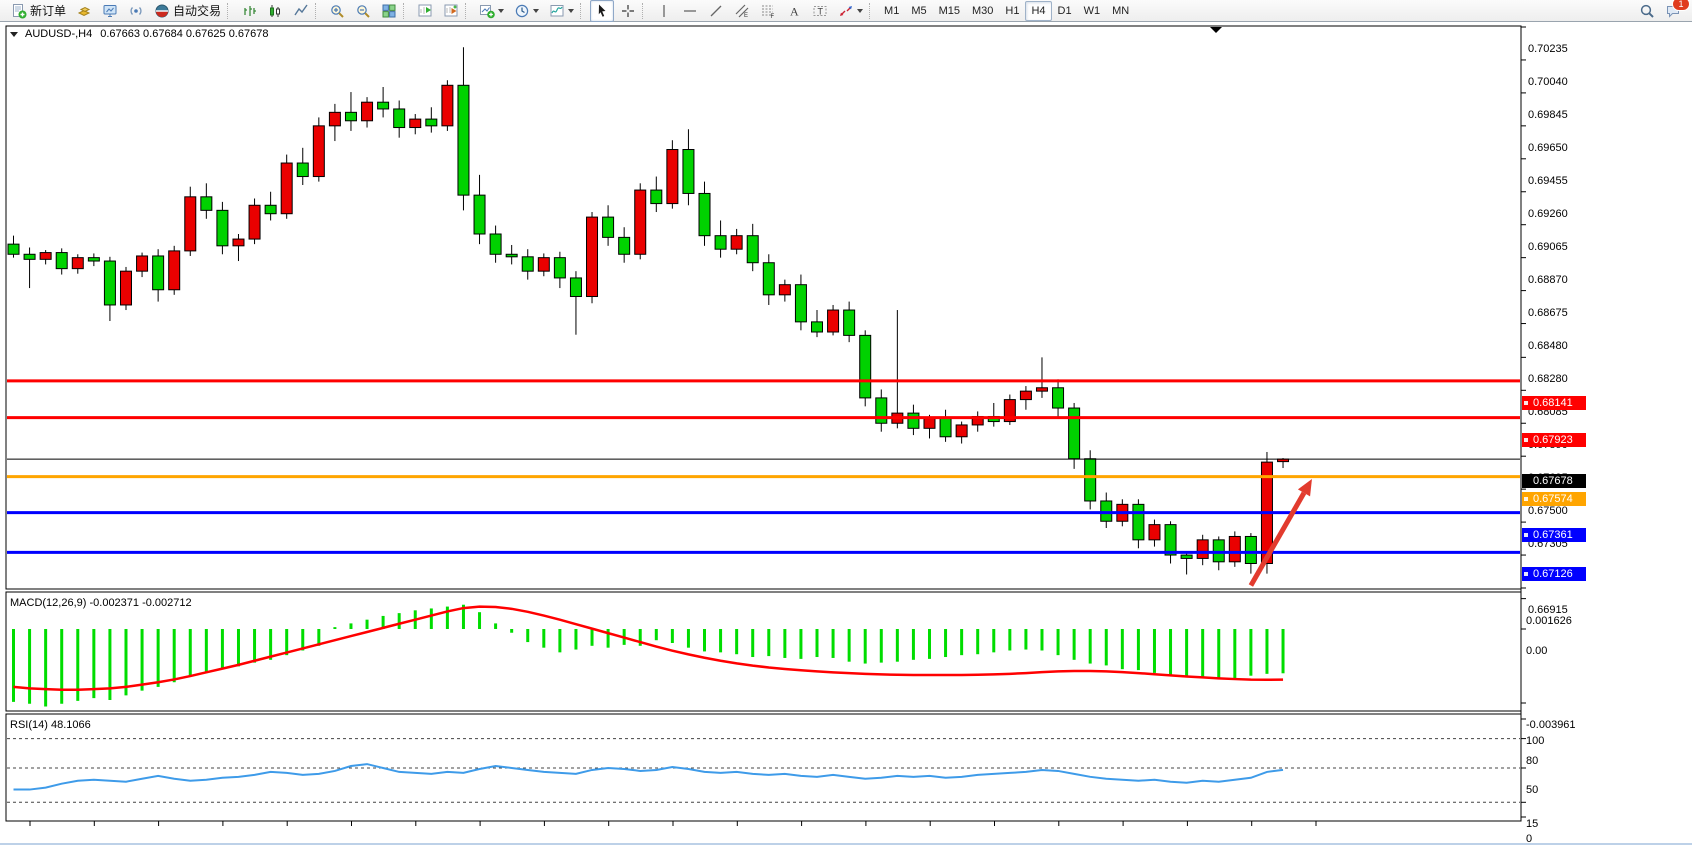 The image size is (1692, 845). What do you see at coordinates (187, 11) in the screenshot?
I see `autotrading-button: 自动交易` at bounding box center [187, 11].